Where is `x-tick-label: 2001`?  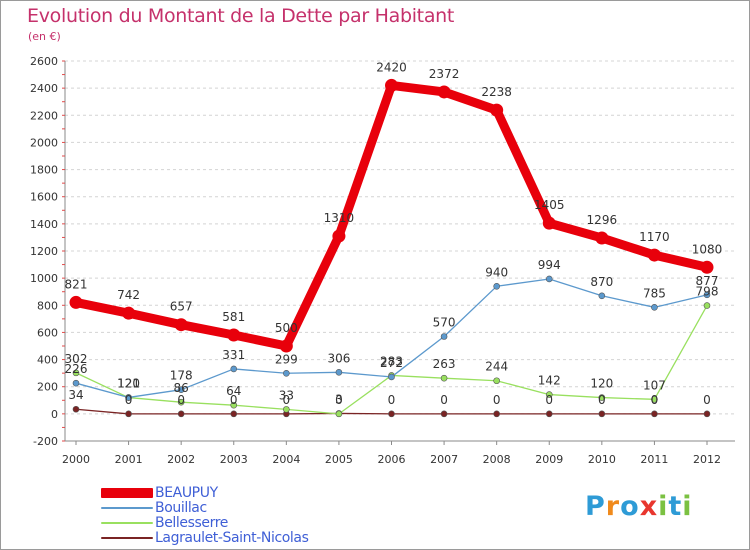 x-tick-label: 2001 is located at coordinates (129, 459).